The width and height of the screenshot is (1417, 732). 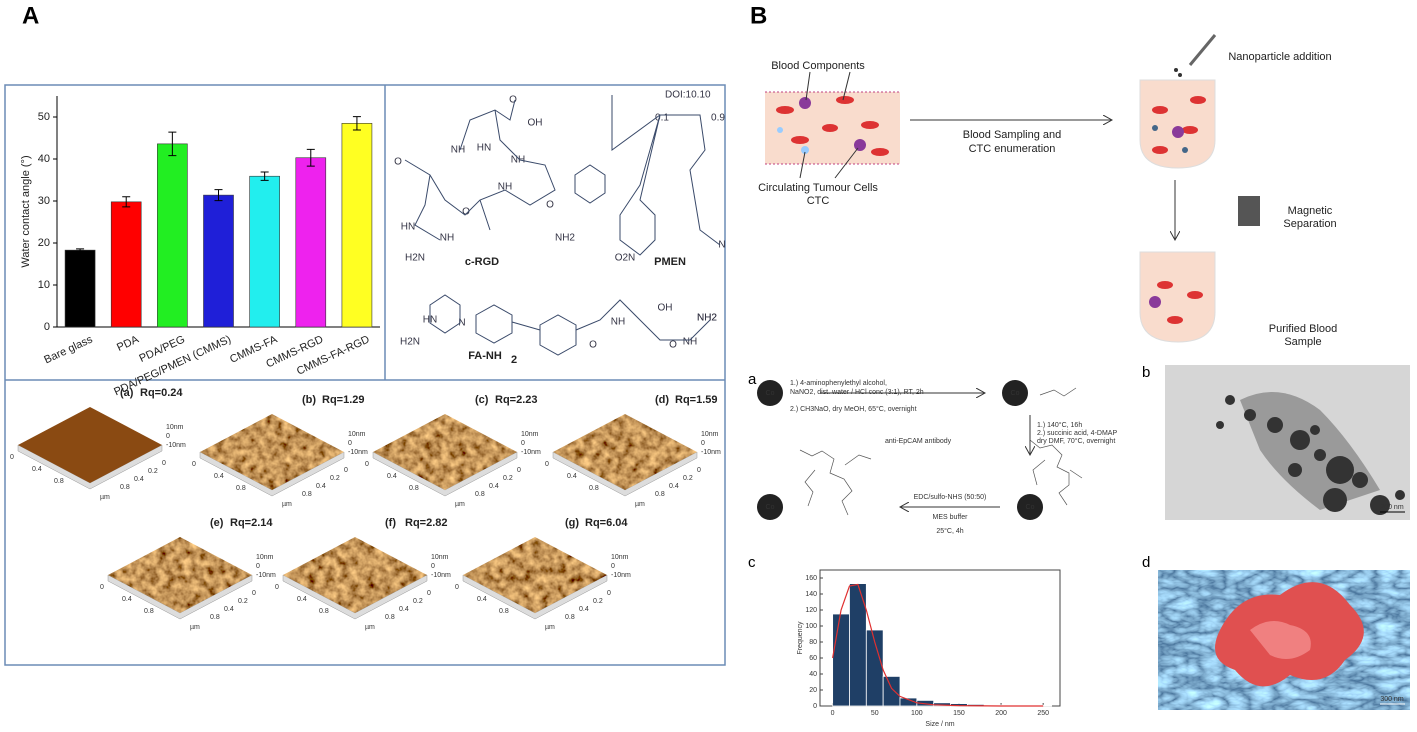 What do you see at coordinates (721, 245) in the screenshot?
I see `chemical-group: N` at bounding box center [721, 245].